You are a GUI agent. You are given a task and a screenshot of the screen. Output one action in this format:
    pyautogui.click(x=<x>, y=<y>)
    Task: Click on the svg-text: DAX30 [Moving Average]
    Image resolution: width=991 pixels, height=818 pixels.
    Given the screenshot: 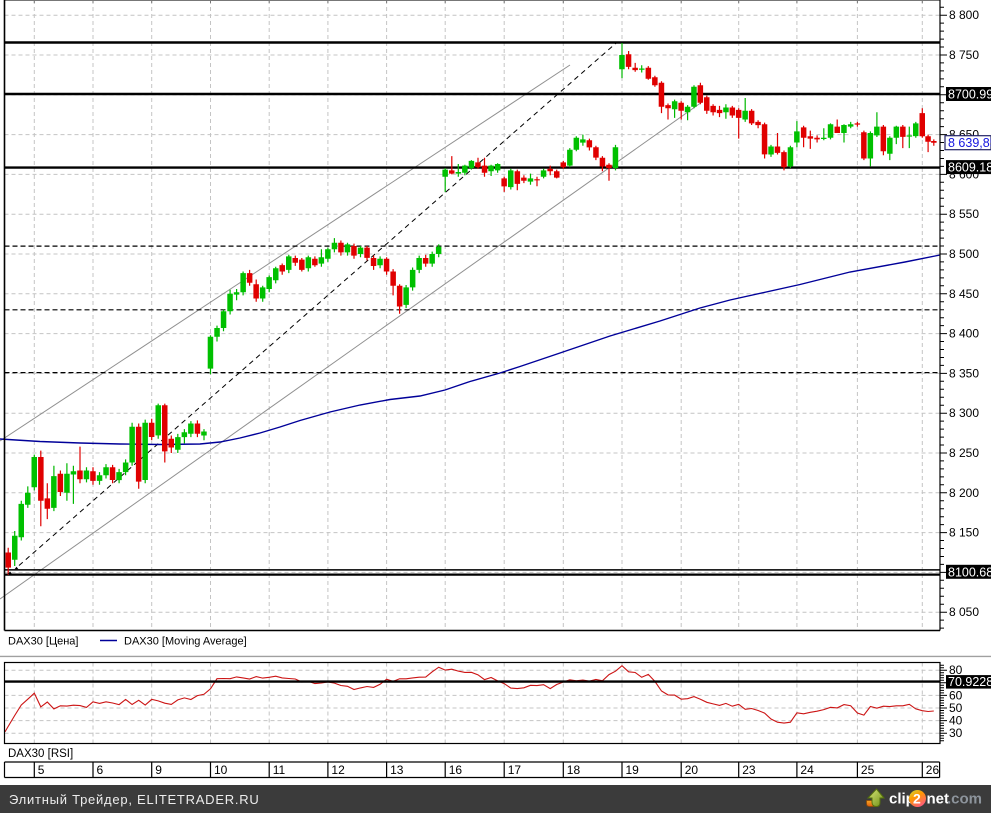 What is the action you would take?
    pyautogui.click(x=185, y=642)
    